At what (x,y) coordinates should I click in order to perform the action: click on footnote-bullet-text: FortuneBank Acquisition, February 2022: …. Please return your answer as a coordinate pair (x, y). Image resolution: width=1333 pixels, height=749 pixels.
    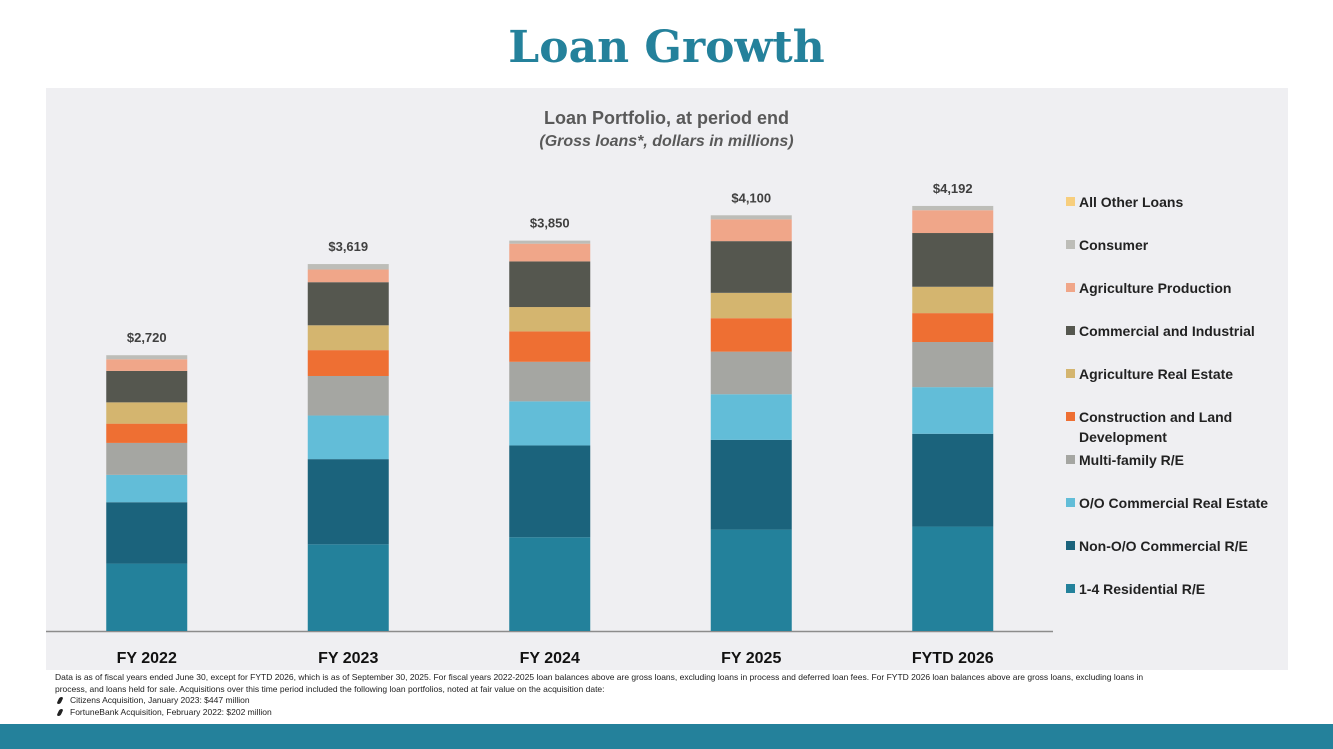
    Looking at the image, I should click on (171, 711).